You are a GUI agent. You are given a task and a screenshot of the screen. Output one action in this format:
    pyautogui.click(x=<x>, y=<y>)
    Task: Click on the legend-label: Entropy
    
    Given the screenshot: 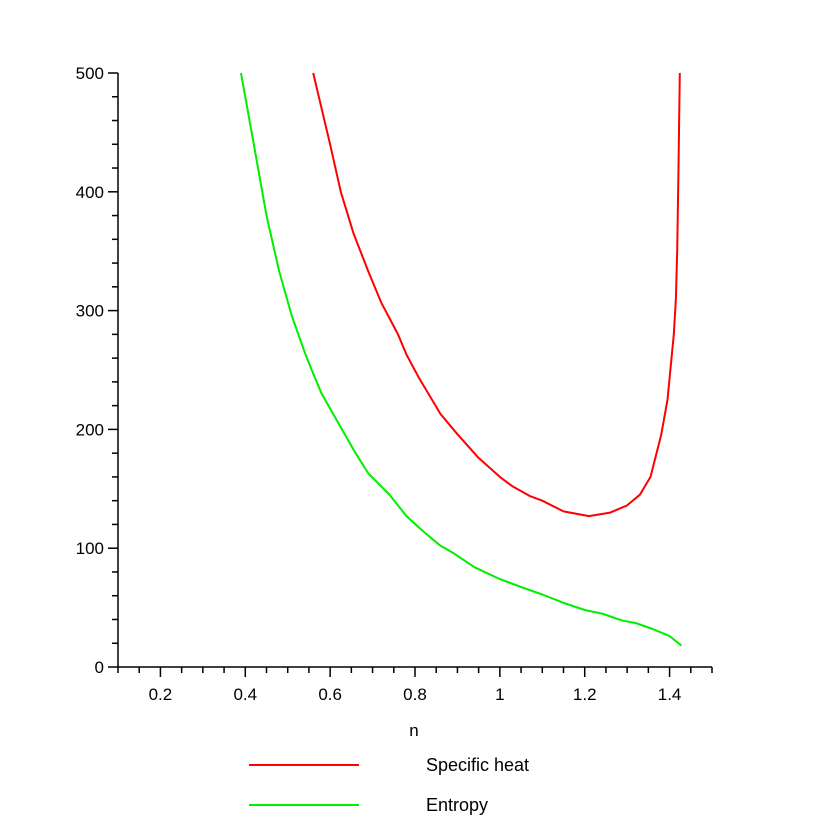 What is the action you would take?
    pyautogui.click(x=457, y=805)
    